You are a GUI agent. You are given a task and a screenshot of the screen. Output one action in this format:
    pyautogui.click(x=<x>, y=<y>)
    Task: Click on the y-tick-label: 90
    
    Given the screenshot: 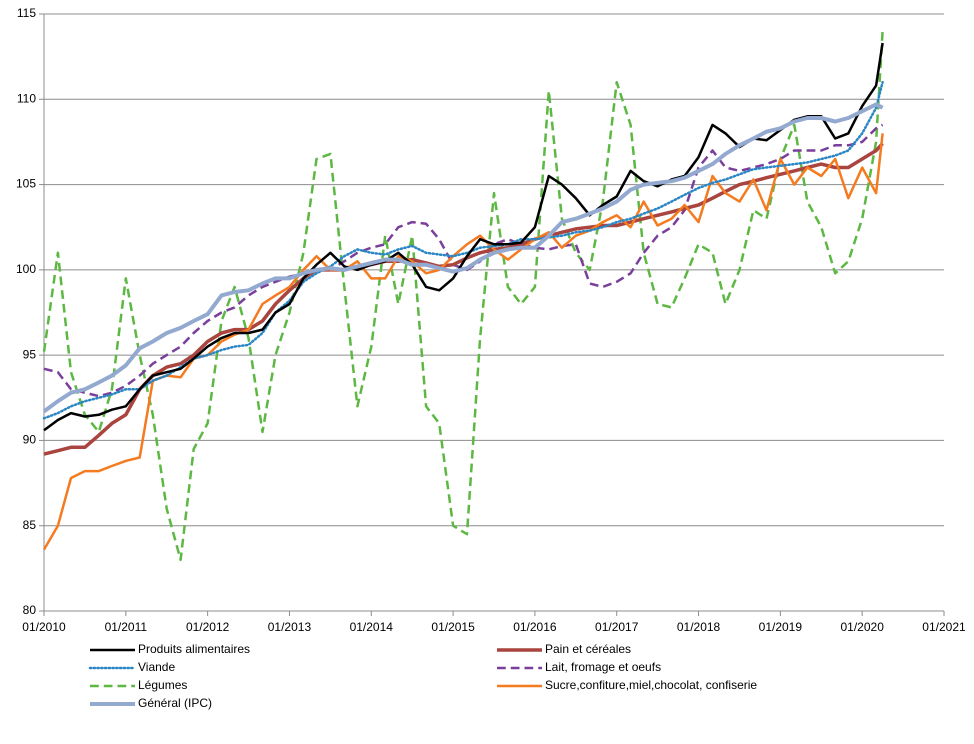 What is the action you would take?
    pyautogui.click(x=30, y=440)
    